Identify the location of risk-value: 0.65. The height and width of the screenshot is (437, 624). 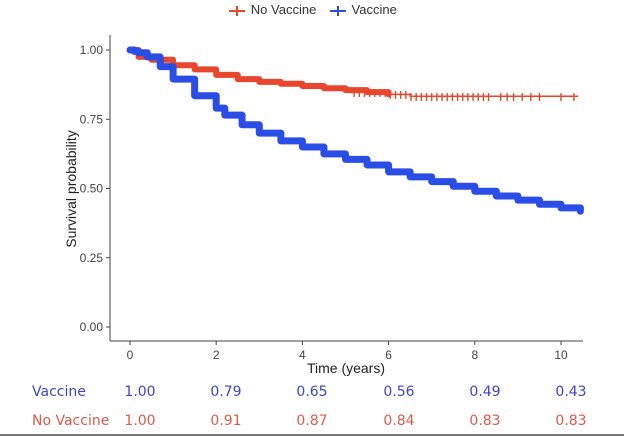
(312, 392).